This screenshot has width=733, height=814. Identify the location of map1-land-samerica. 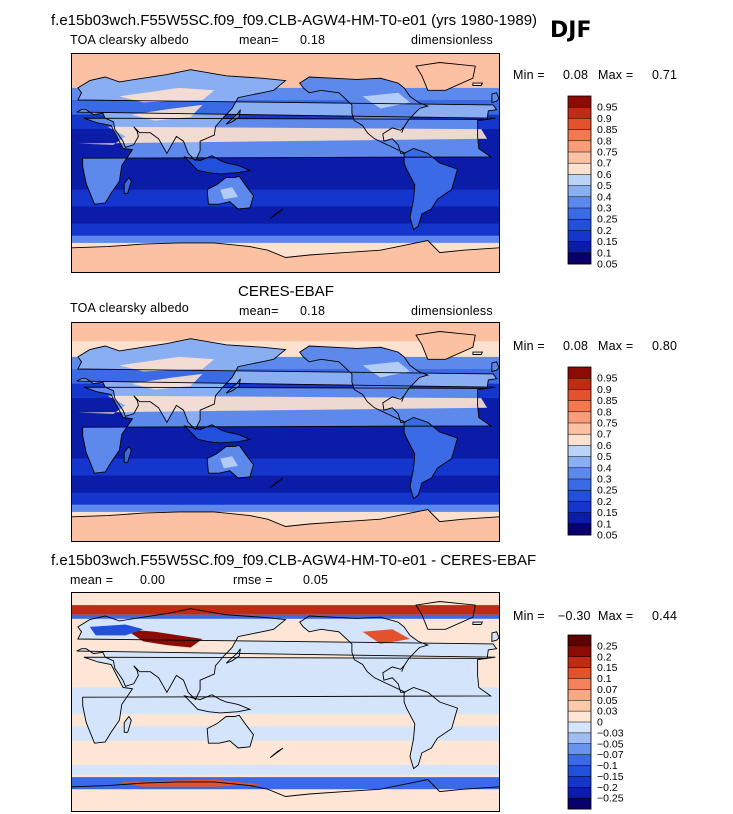
(431, 189).